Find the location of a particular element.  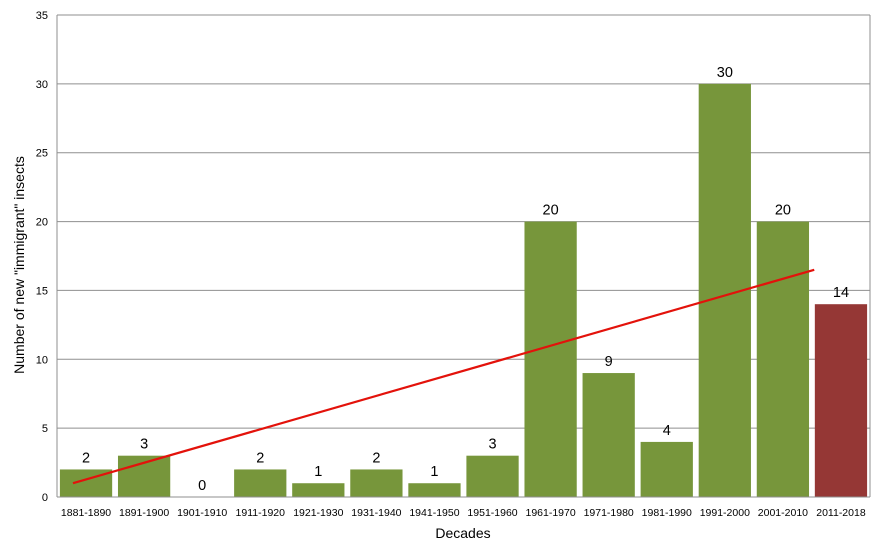

x-tick-label: 1911-1920 is located at coordinates (261, 513).